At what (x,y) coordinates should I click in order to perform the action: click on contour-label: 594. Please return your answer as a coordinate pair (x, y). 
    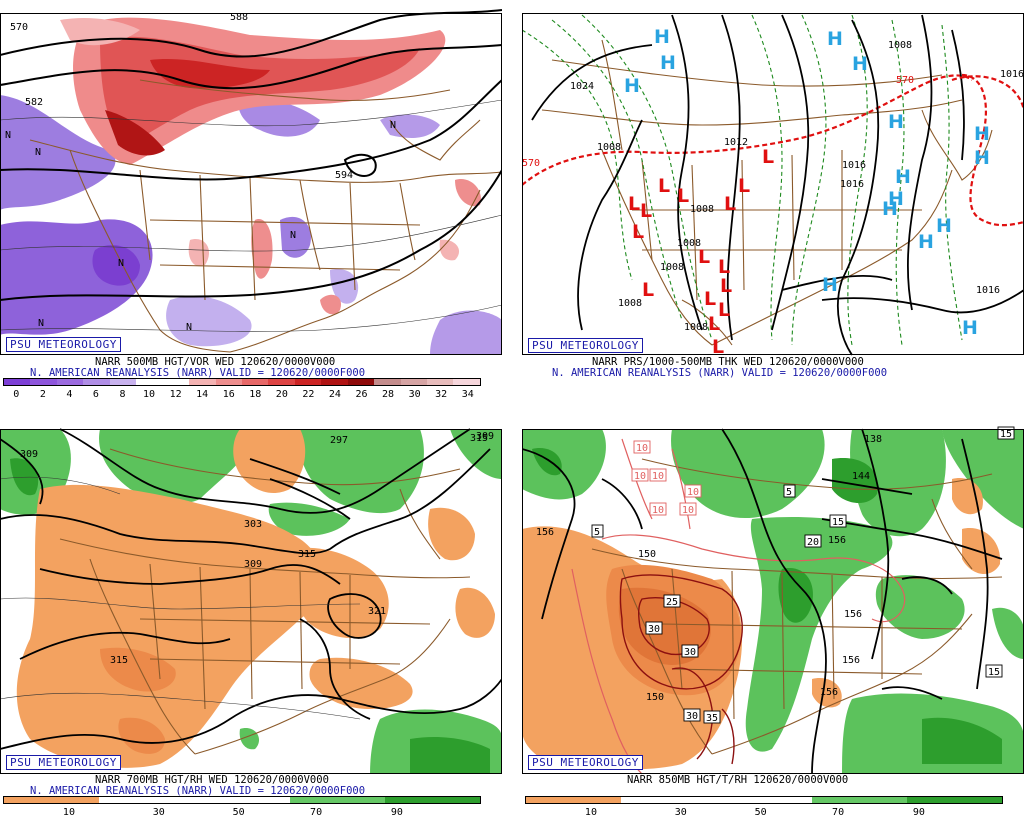
    Looking at the image, I should click on (344, 175).